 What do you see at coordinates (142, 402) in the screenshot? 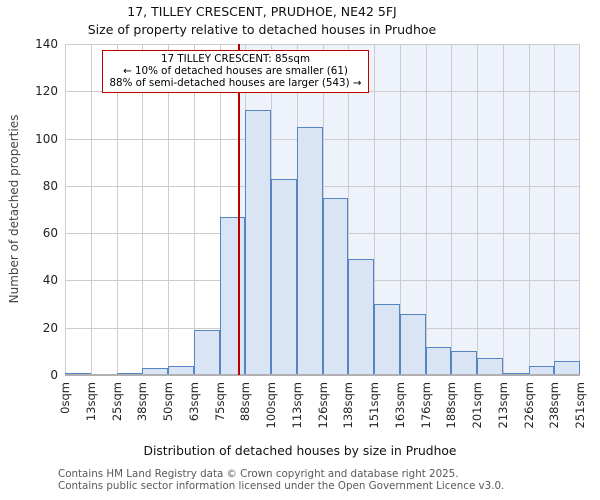
I see `x-tick-38sqm: 38sqm` at bounding box center [142, 402].